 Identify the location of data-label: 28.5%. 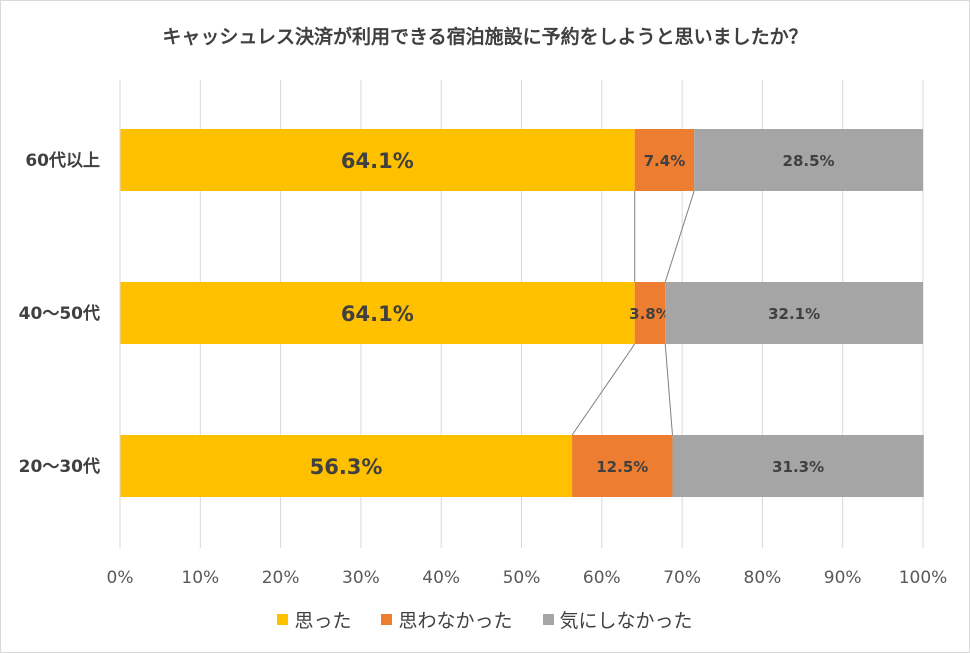
(809, 161).